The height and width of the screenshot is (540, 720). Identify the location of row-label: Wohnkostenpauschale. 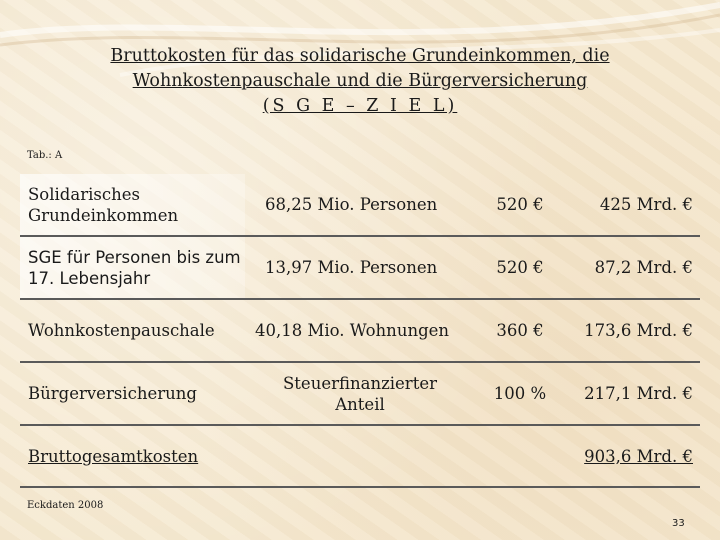
(121, 330).